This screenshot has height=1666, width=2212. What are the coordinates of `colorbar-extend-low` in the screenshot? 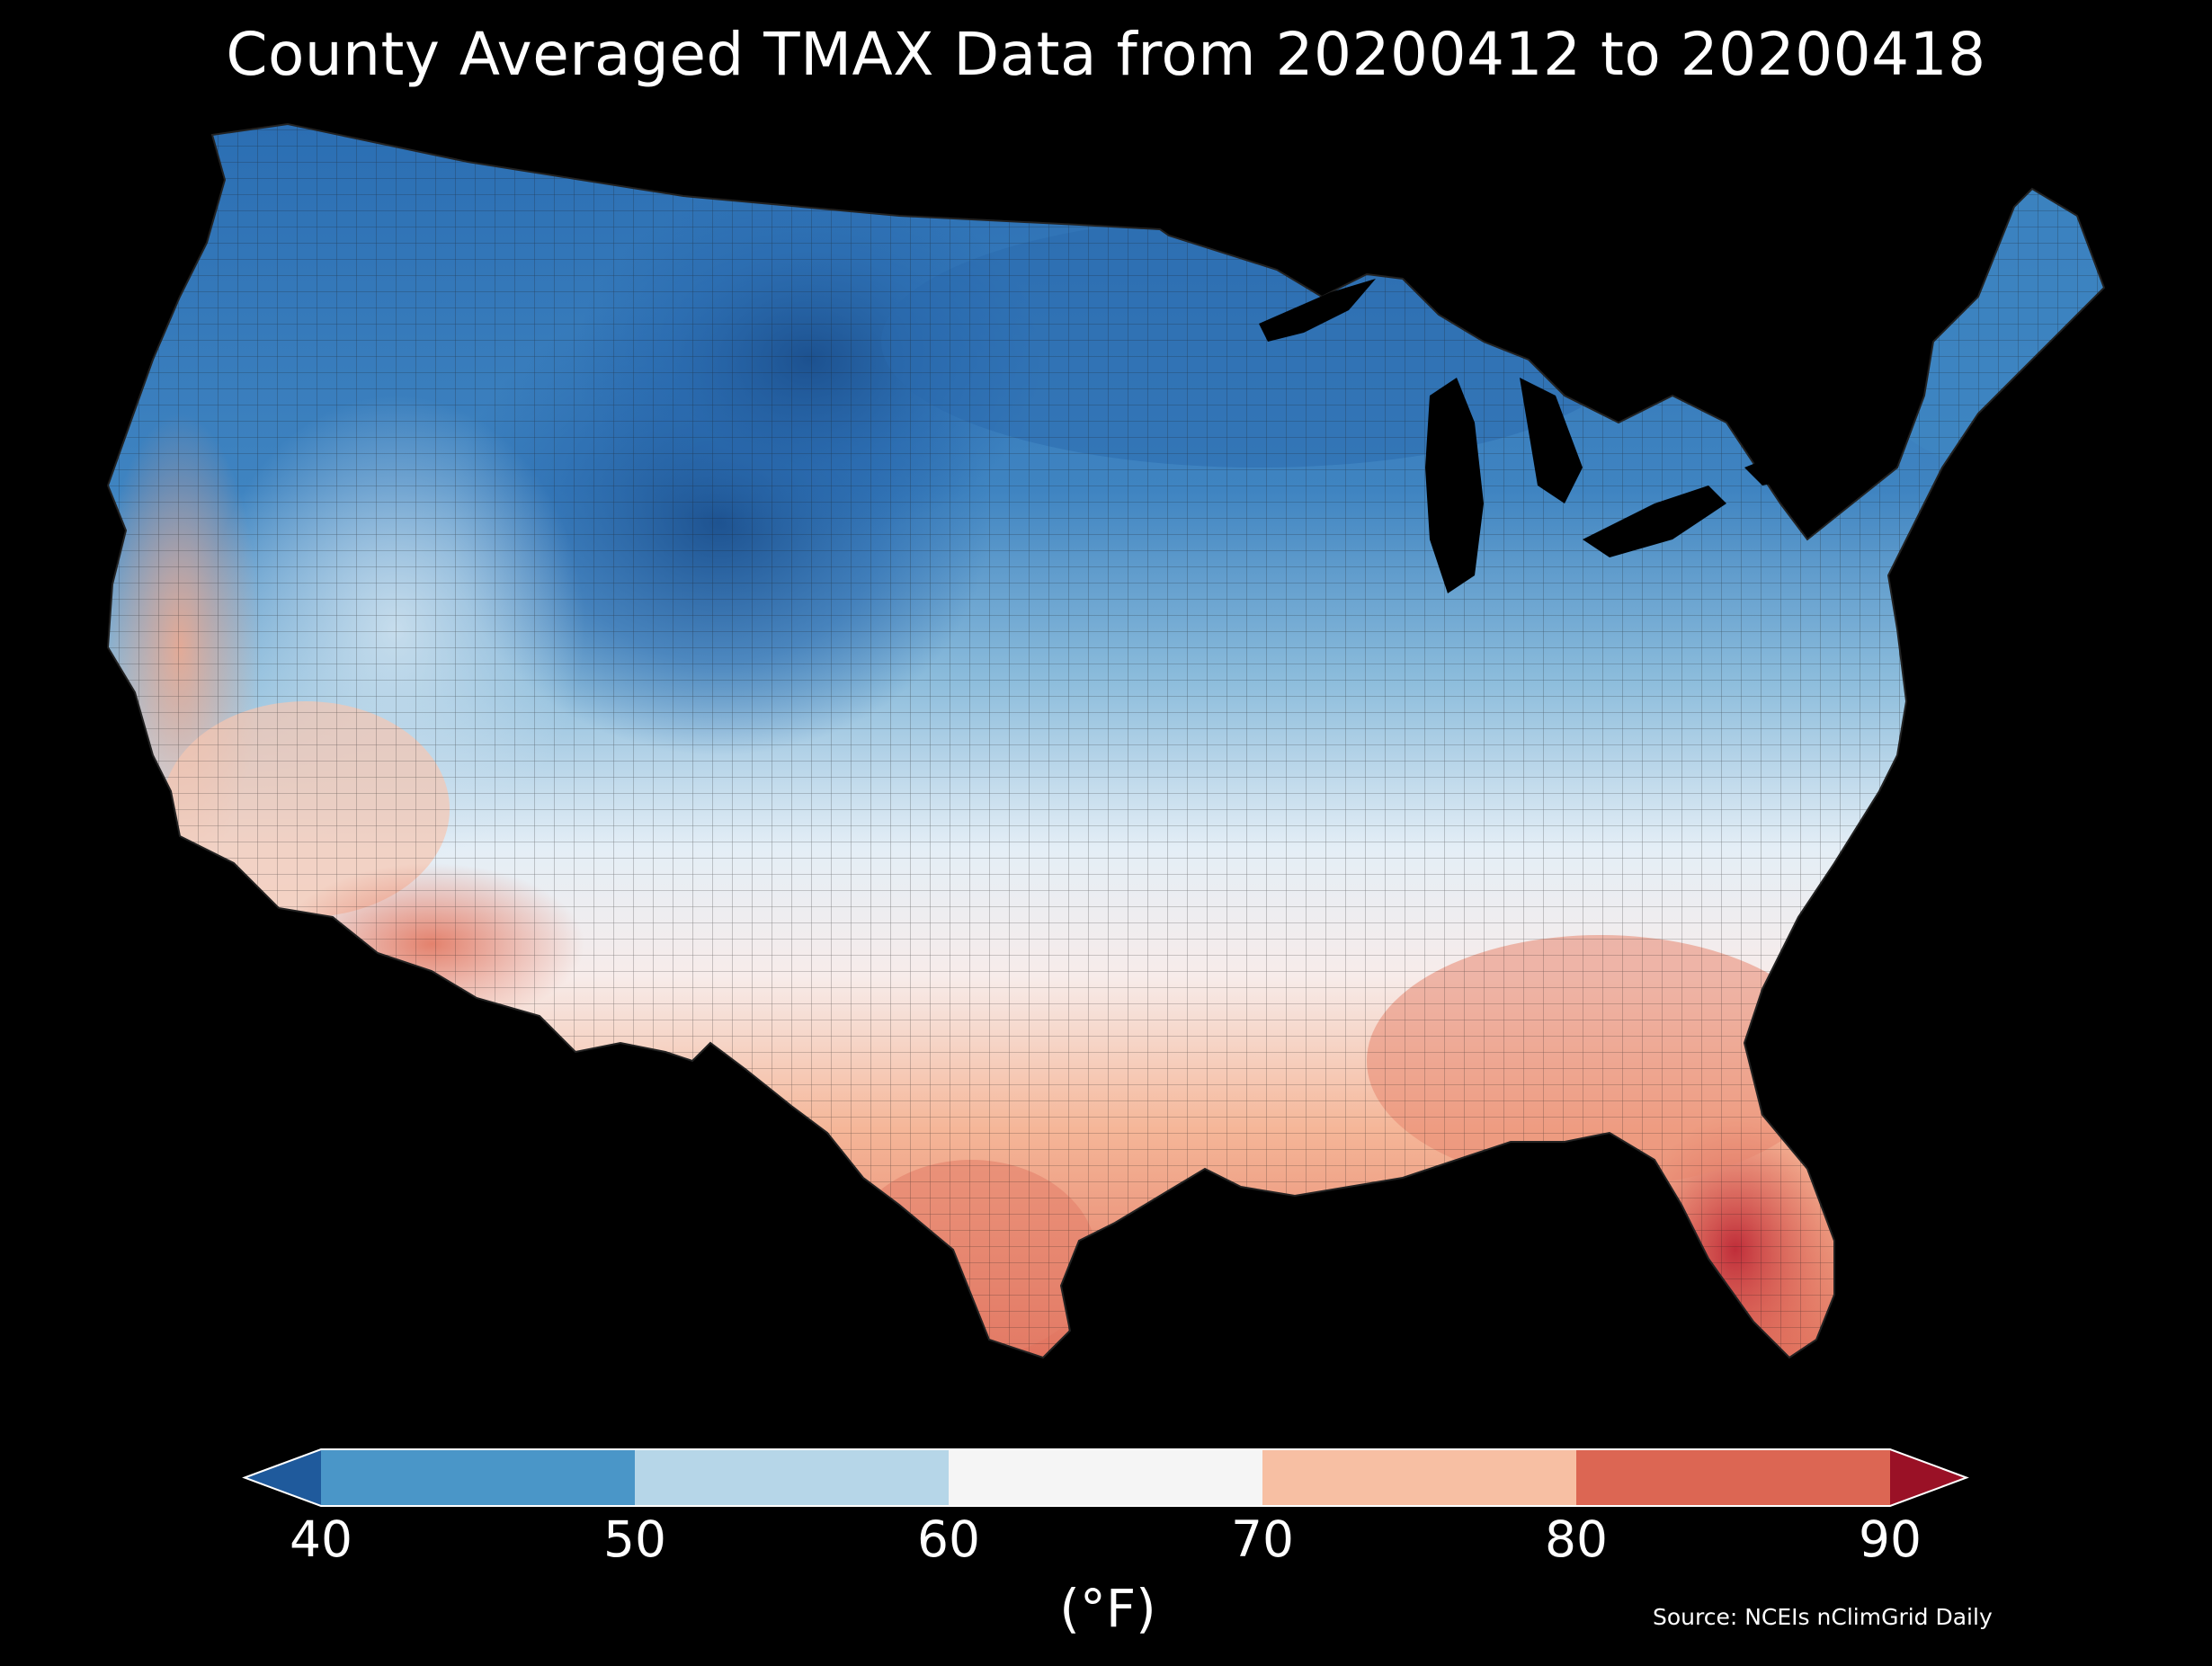 It's located at (283, 1478).